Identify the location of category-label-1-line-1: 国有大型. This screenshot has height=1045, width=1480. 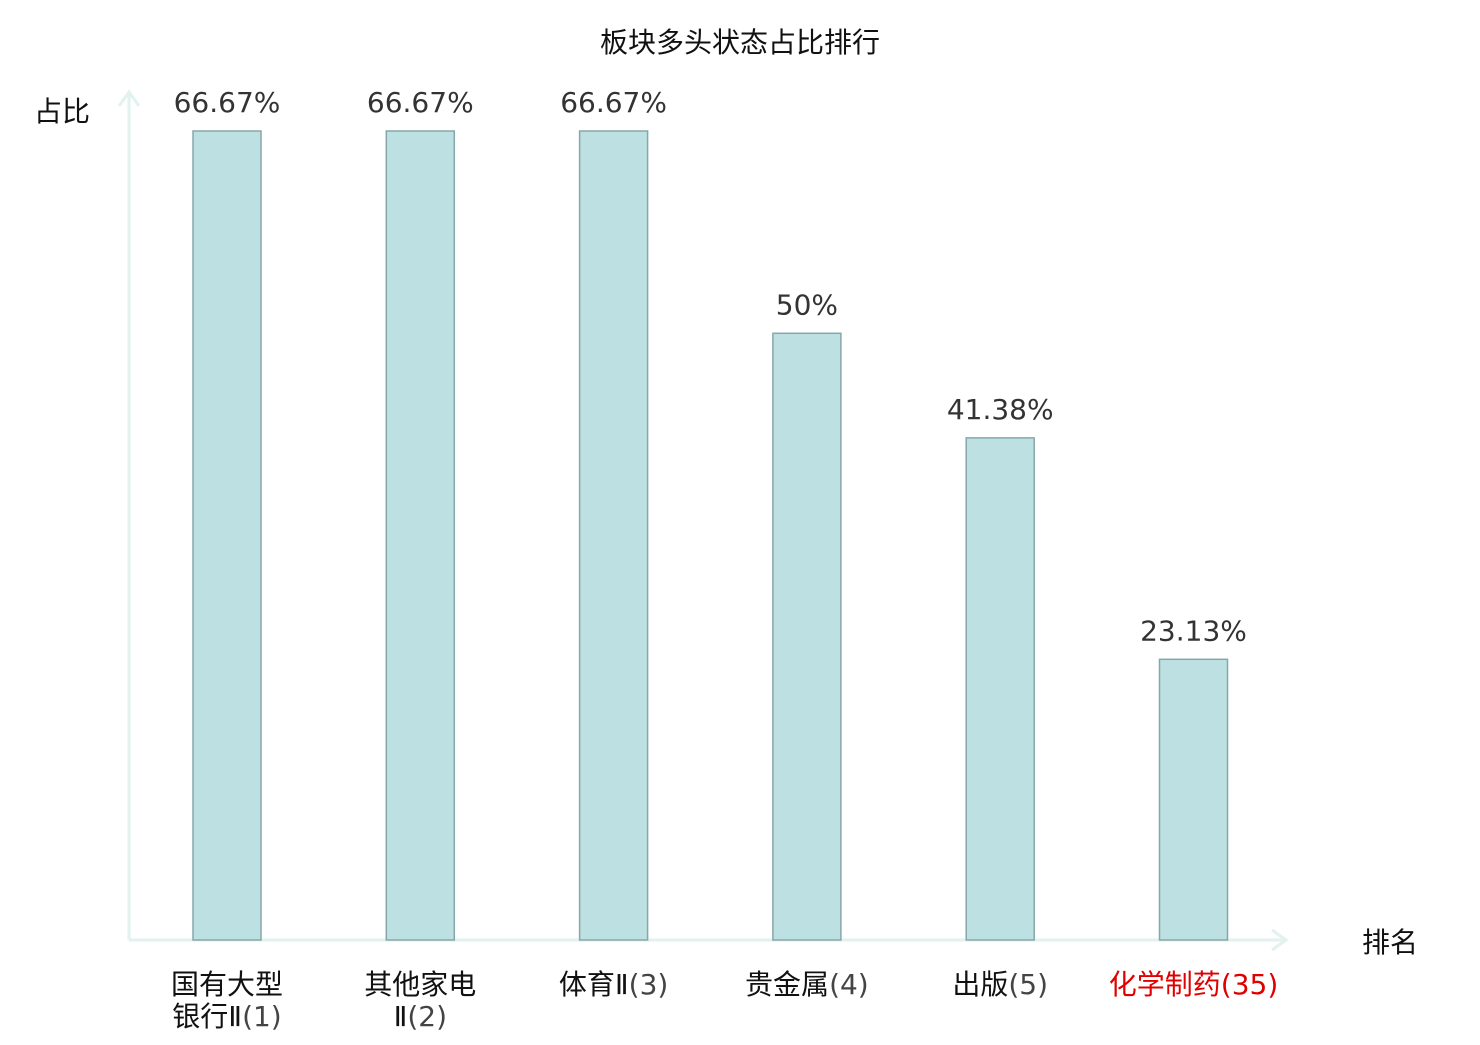
(227, 984).